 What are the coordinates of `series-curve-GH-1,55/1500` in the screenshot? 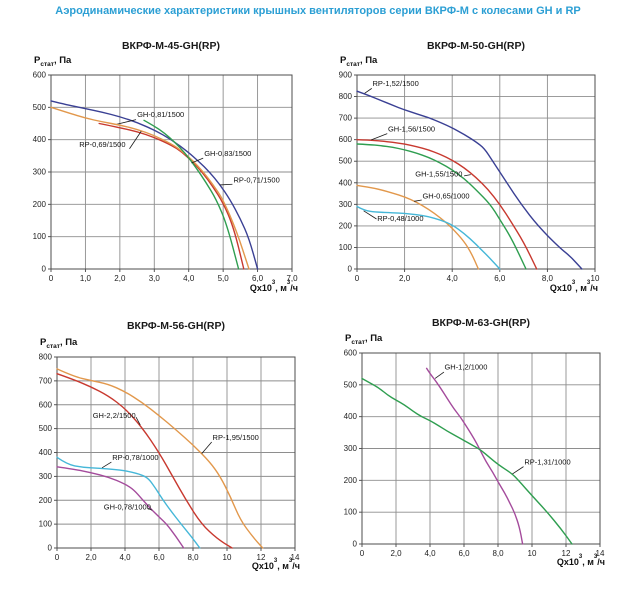 It's located at (441, 206).